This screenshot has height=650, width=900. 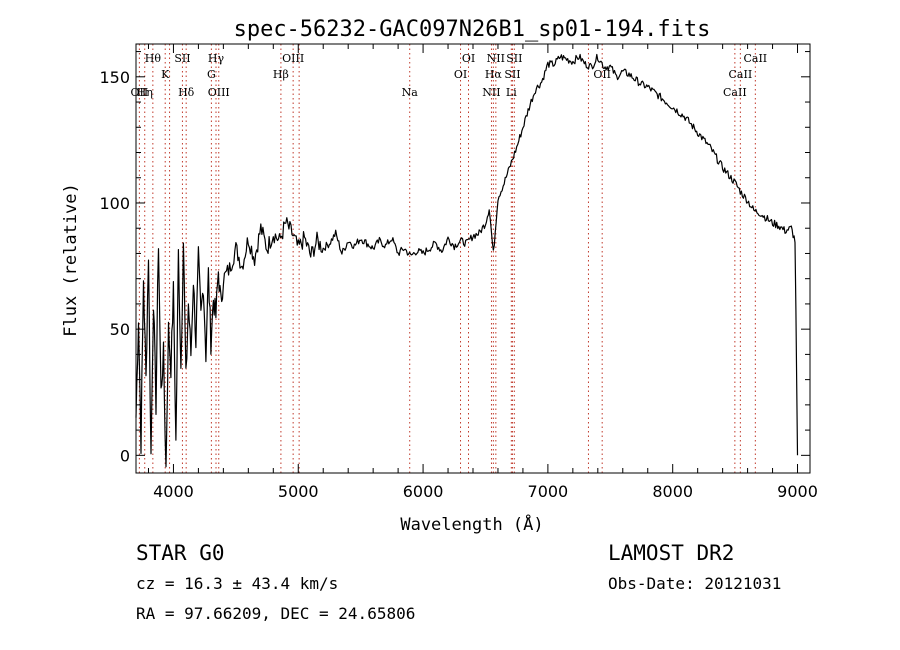 What do you see at coordinates (494, 74) in the screenshot?
I see `line-marker-label: Hα` at bounding box center [494, 74].